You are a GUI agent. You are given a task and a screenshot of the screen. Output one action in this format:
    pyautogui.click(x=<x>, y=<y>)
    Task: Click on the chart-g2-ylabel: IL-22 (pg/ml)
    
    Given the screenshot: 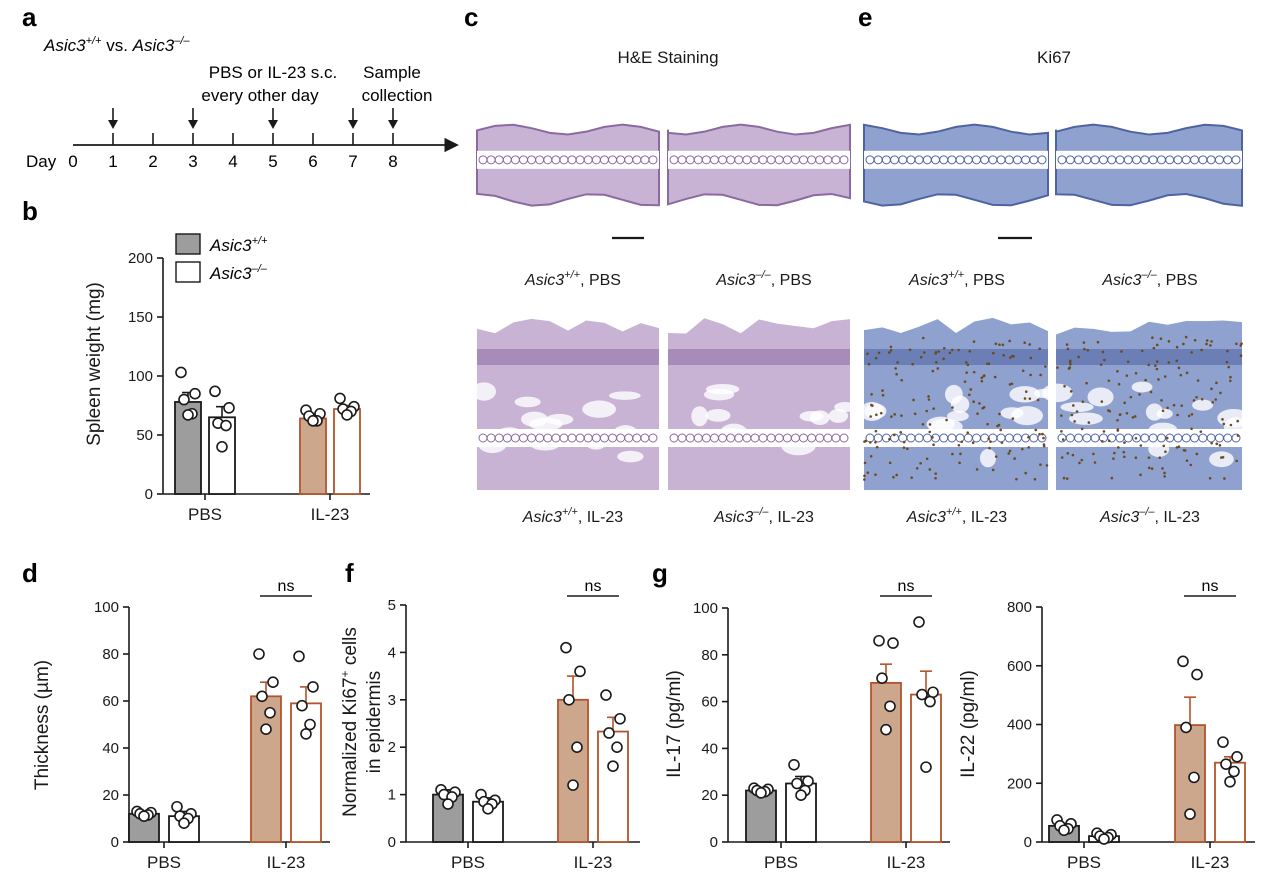 What is the action you would take?
    pyautogui.click(x=968, y=724)
    